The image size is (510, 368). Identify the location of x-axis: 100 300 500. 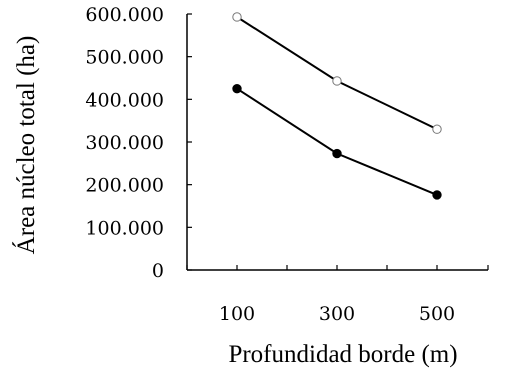
(337, 295).